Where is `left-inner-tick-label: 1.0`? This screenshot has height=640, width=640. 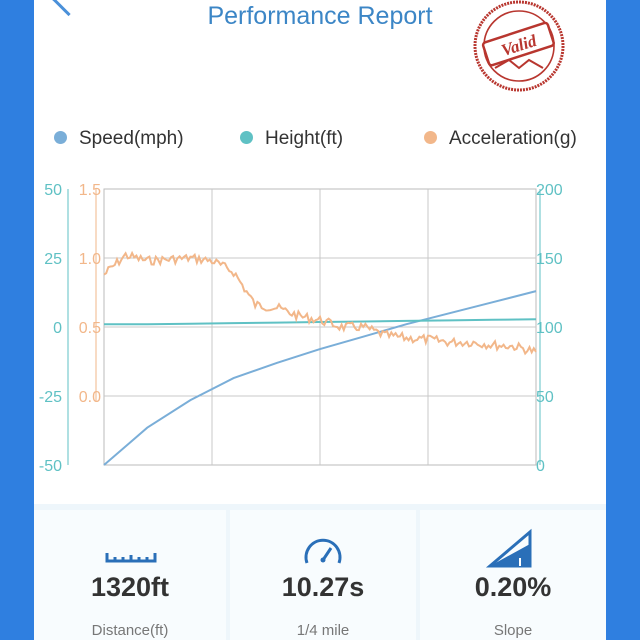 left-inner-tick-label: 1.0 is located at coordinates (90, 259).